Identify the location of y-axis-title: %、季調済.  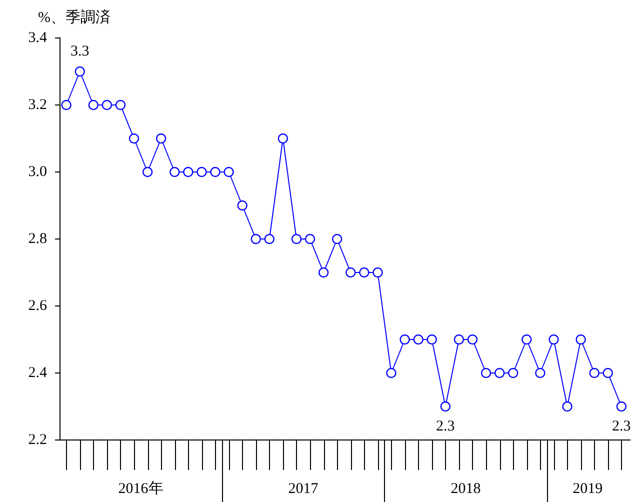
(74, 17).